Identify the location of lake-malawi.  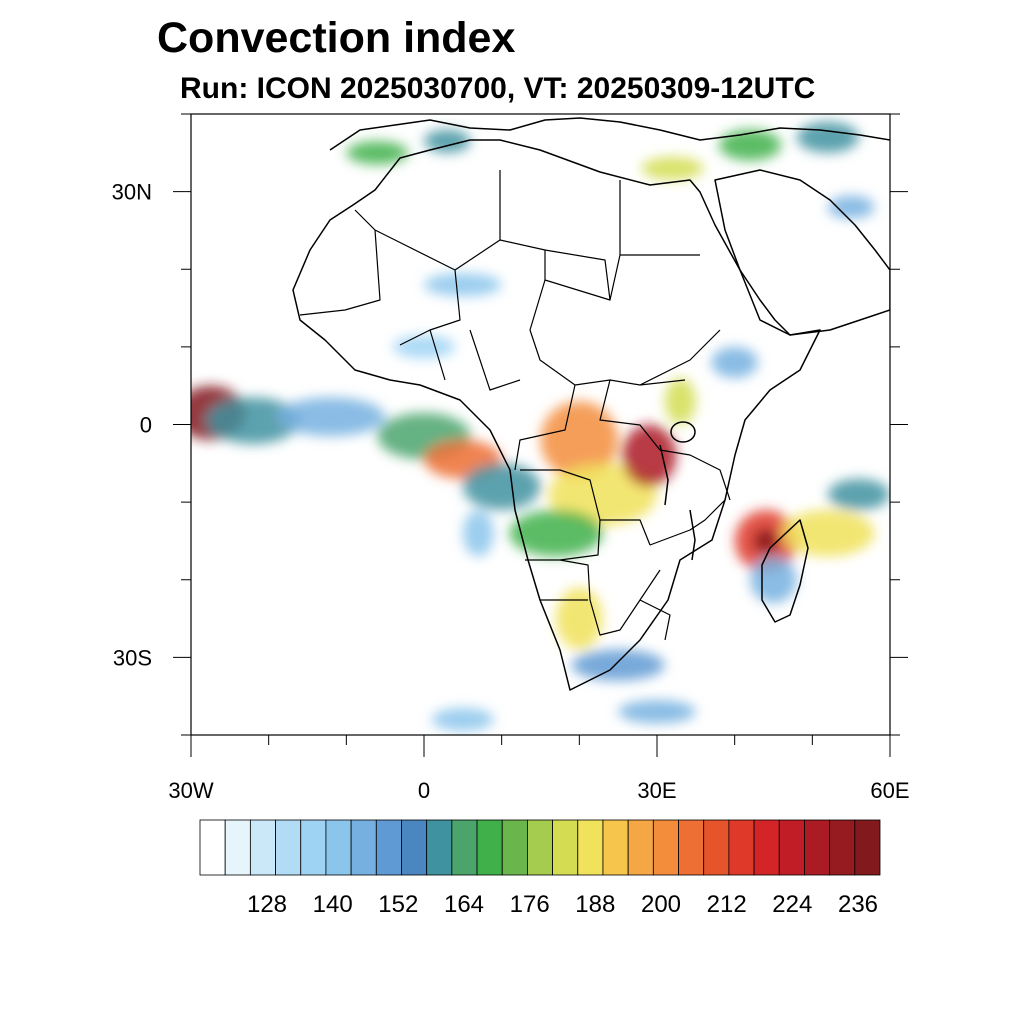
(692, 535).